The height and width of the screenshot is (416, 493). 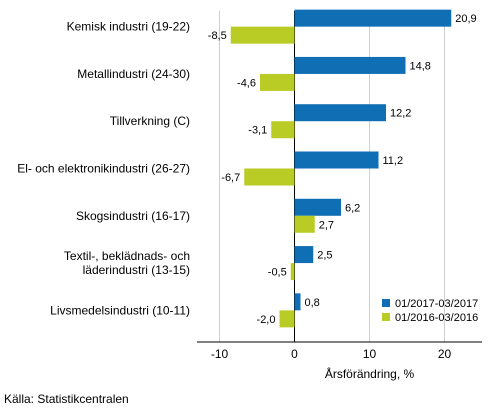 I want to click on data-label: -4,6, so click(x=246, y=83).